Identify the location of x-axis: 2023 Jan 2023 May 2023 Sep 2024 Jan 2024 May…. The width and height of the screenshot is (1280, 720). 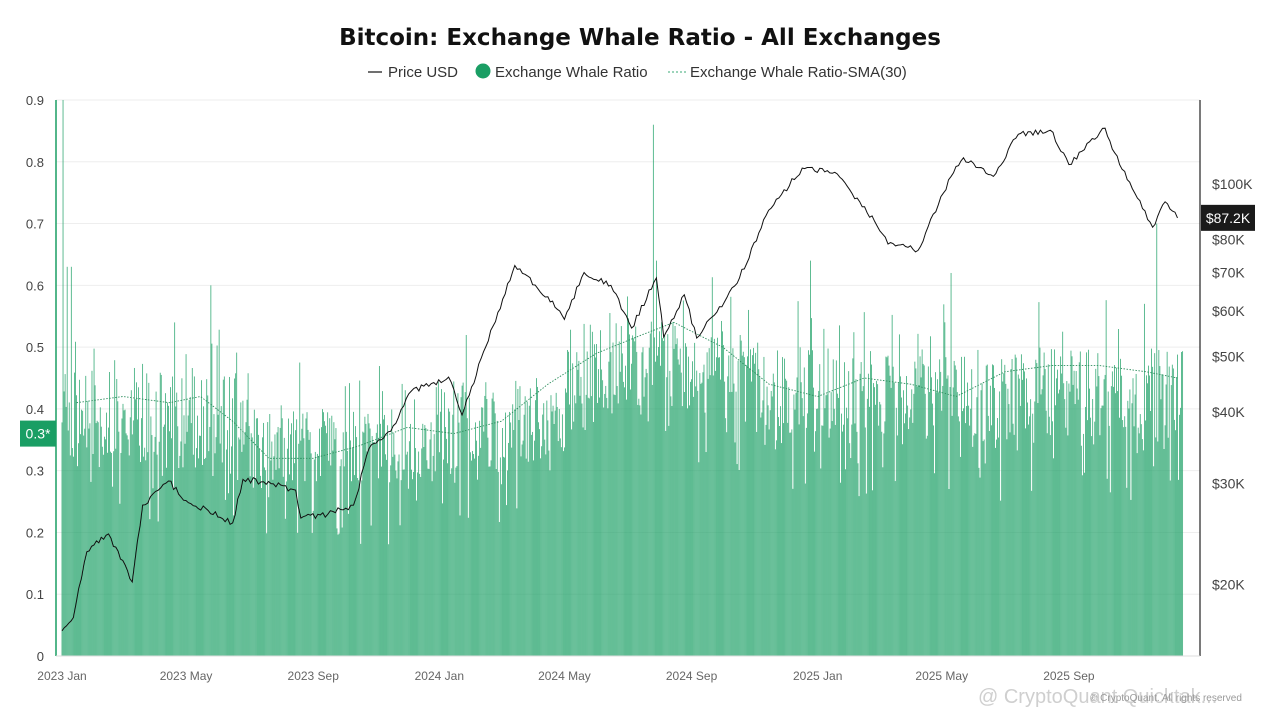
(566, 676).